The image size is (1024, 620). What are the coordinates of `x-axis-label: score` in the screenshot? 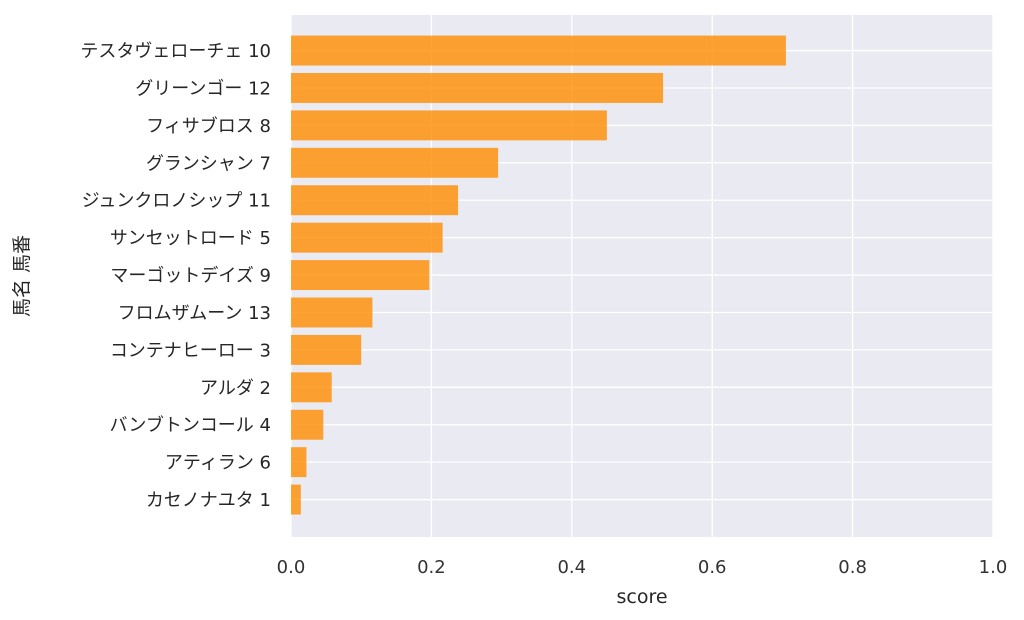 It's located at (641, 597).